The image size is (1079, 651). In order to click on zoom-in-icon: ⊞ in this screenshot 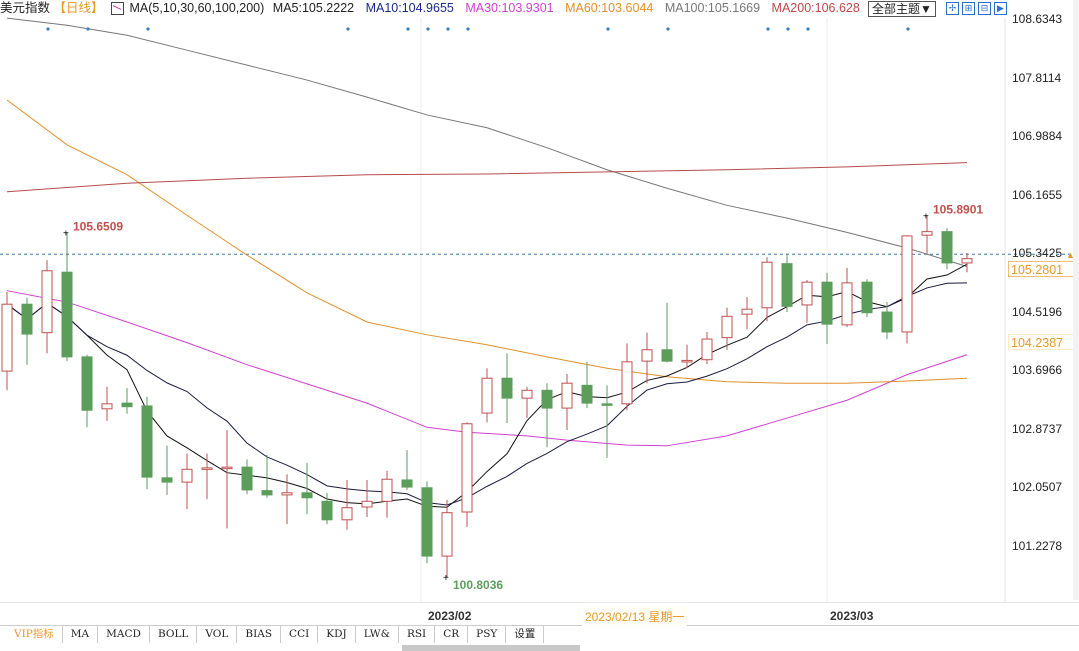, I will do `click(968, 8)`.